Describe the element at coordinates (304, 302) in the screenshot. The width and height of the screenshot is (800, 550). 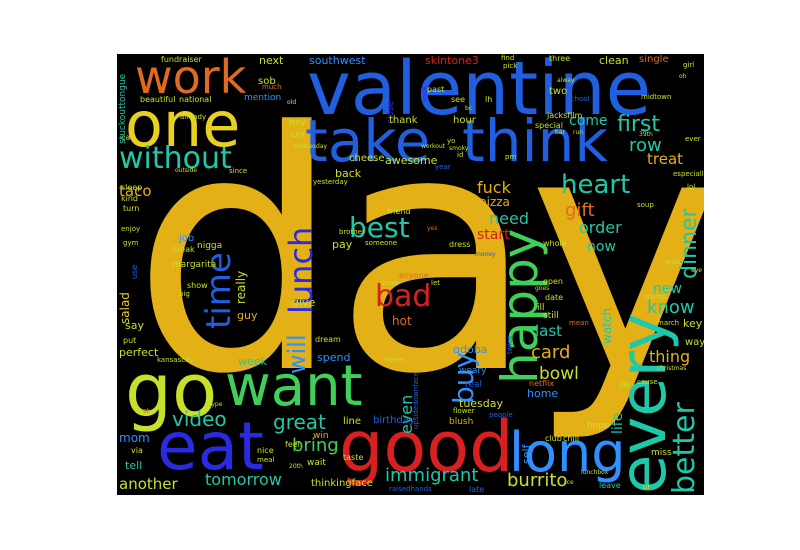
I see `word-give: give` at that location.